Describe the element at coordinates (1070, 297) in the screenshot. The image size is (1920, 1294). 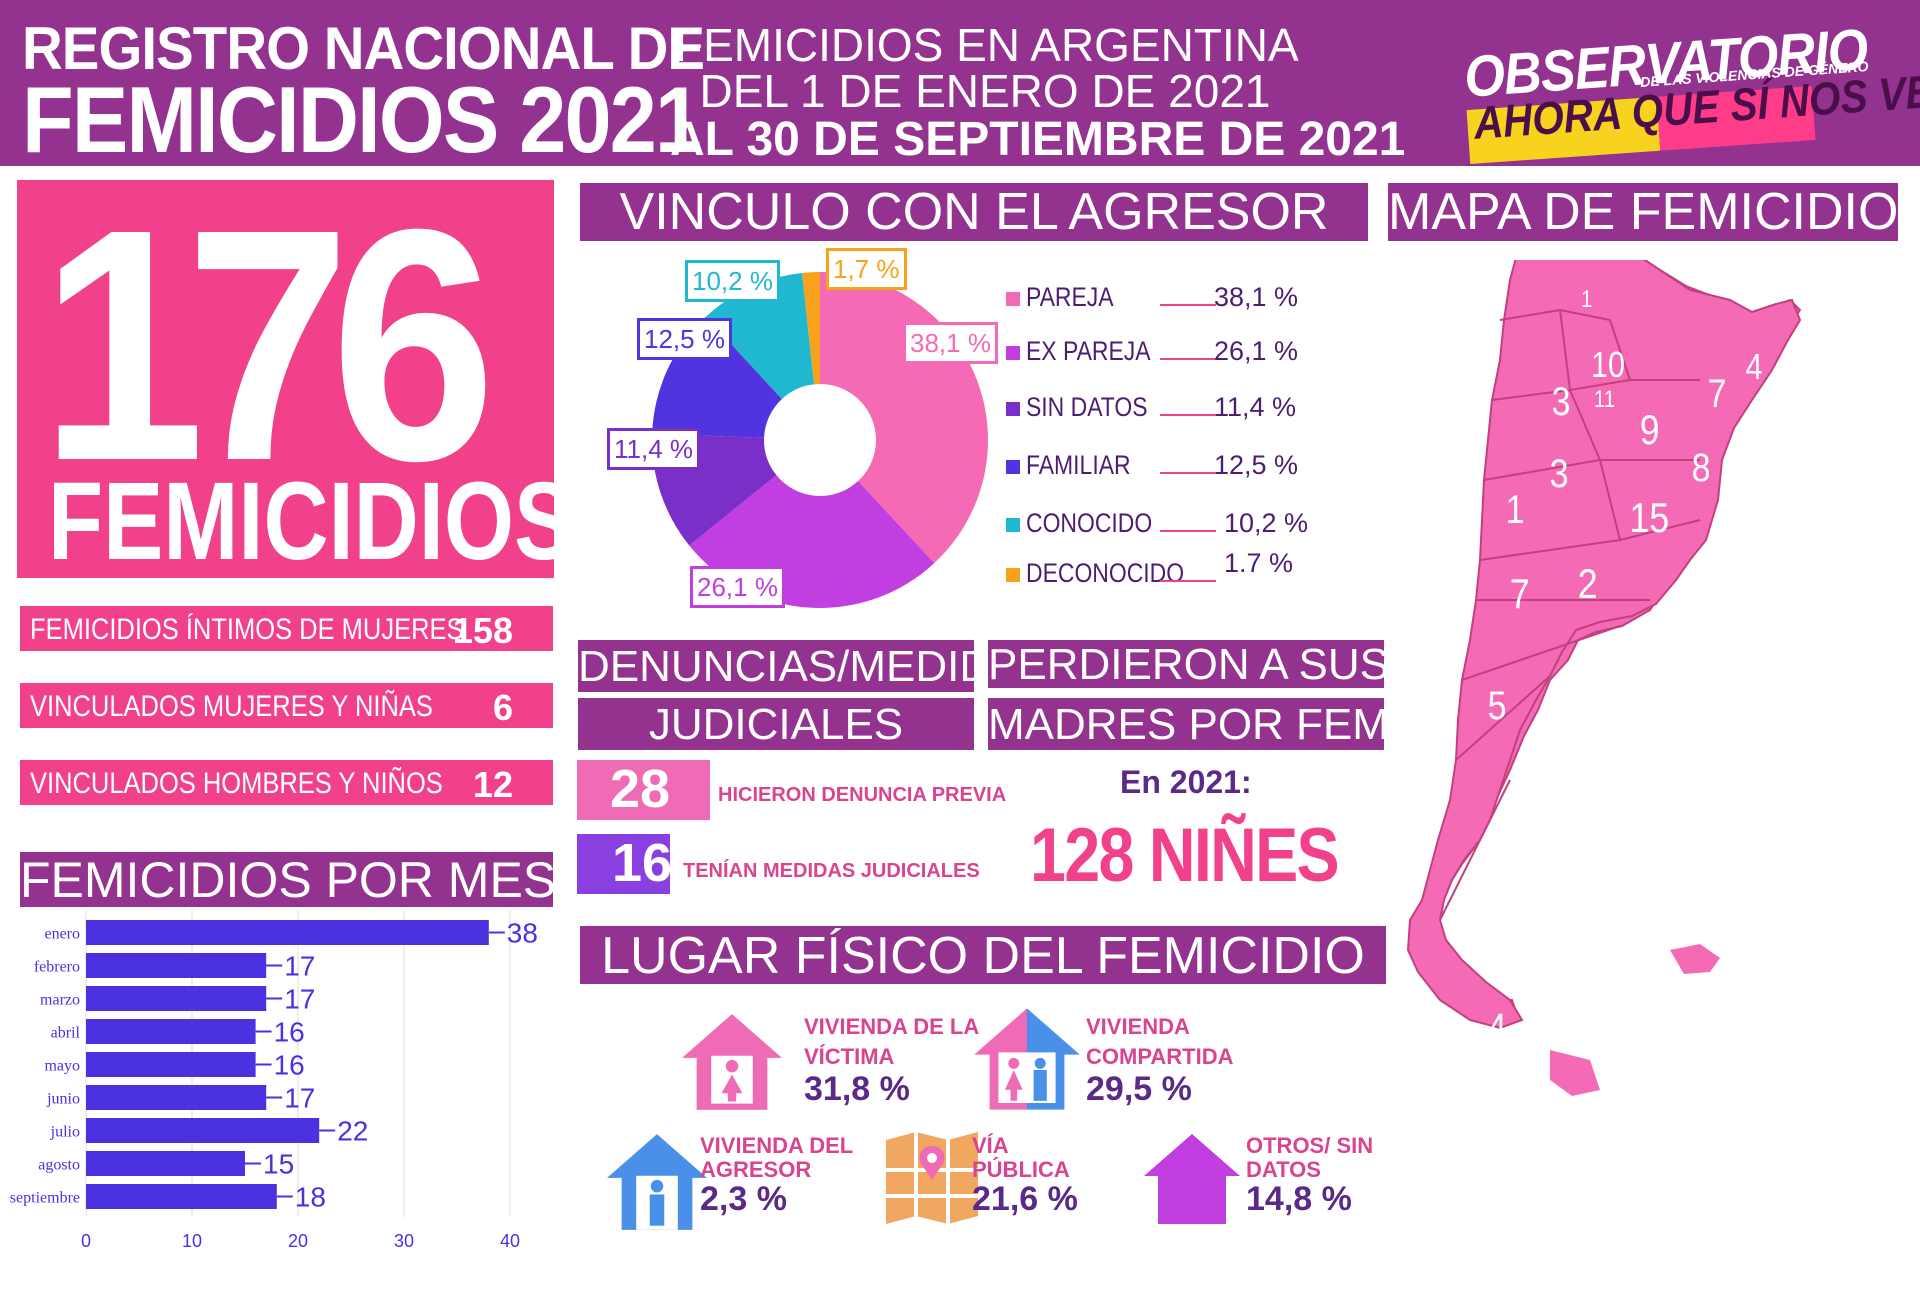
I see `legend-label: PAREJA` at that location.